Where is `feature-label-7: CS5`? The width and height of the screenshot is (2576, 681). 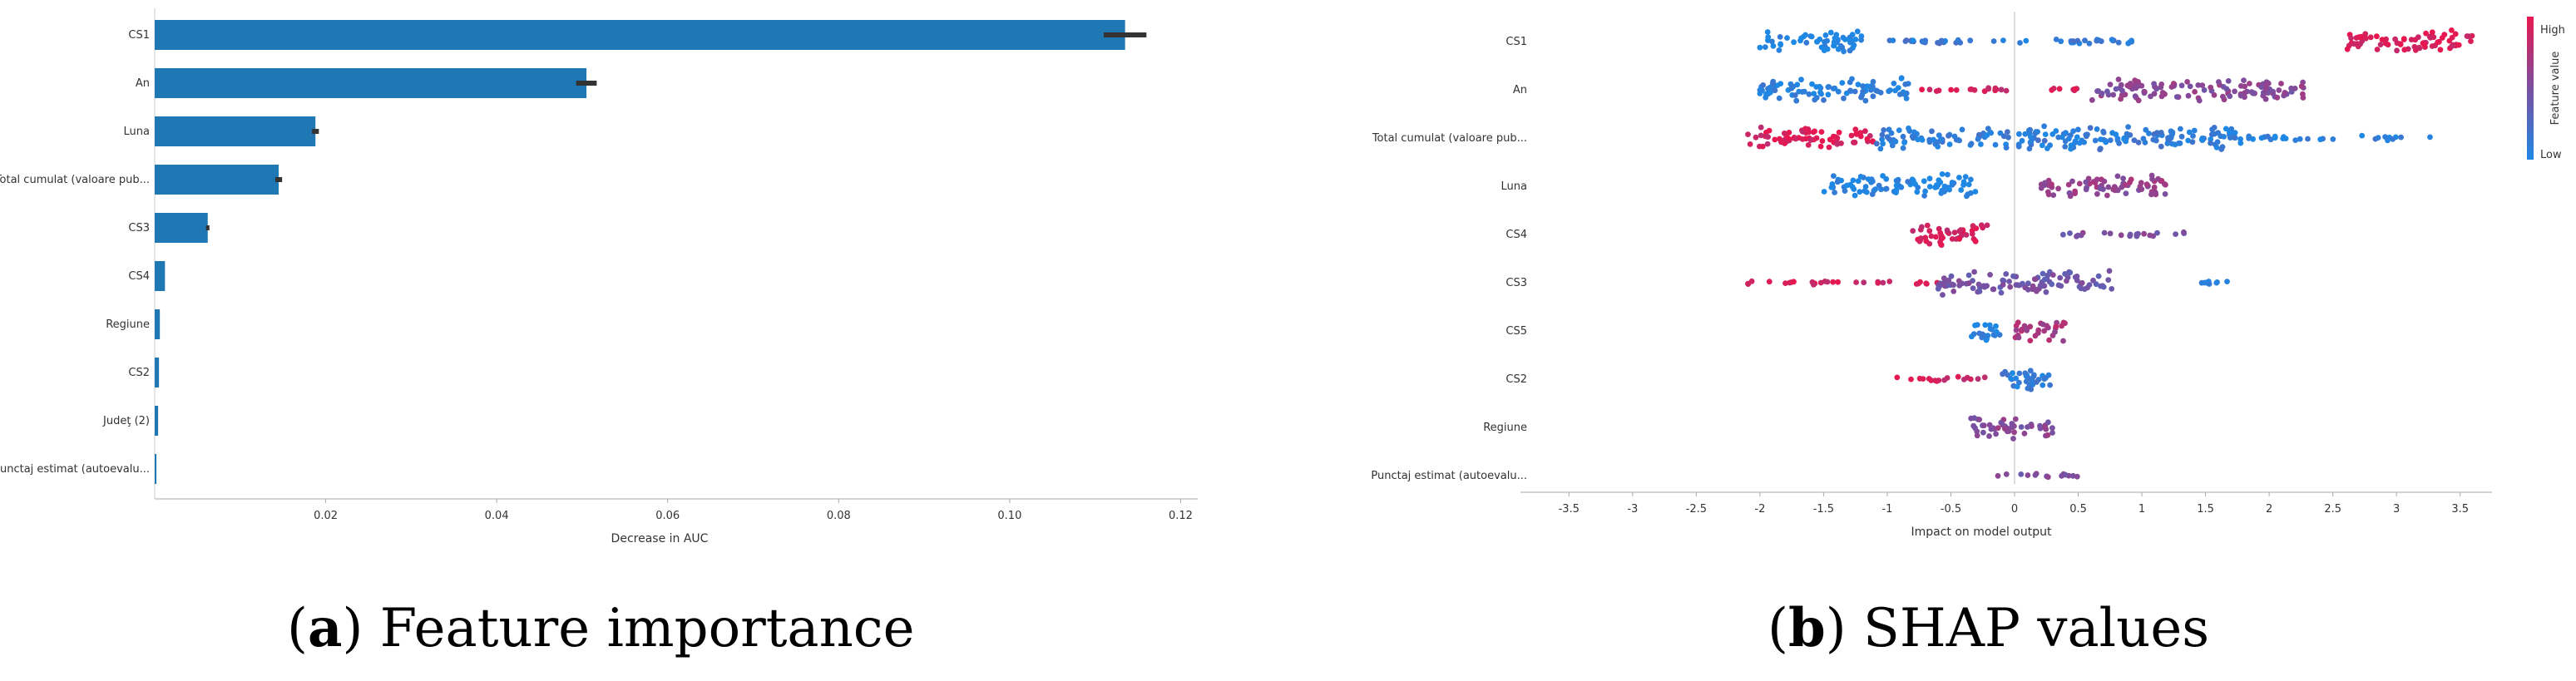 feature-label-7: CS5 is located at coordinates (1516, 331).